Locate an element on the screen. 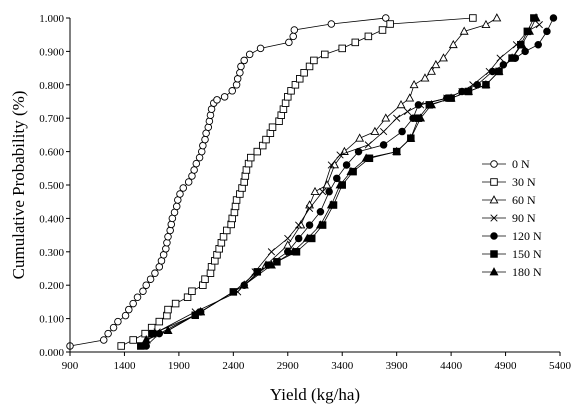  y-tick-label: 0.400 is located at coordinates (51, 219).